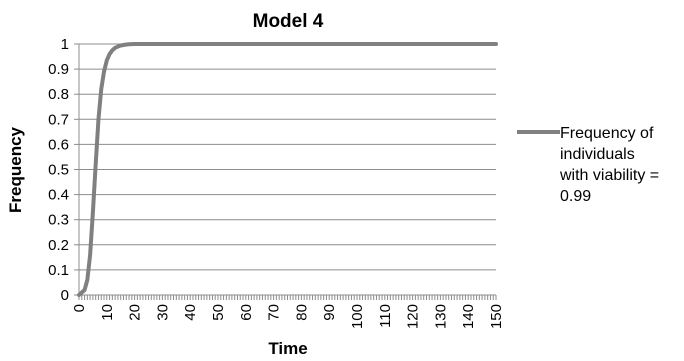  What do you see at coordinates (440, 316) in the screenshot?
I see `x-tick-label: 130` at bounding box center [440, 316].